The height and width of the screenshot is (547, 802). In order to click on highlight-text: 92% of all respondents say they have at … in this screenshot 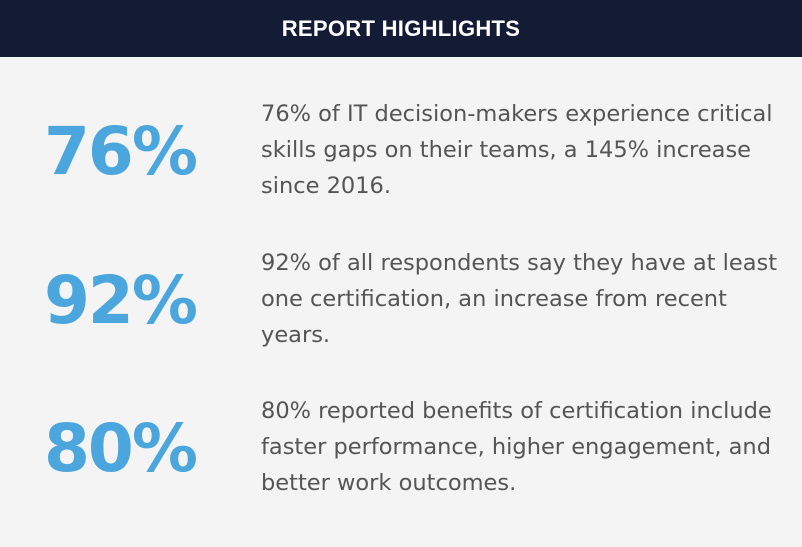, I will do `click(519, 299)`.